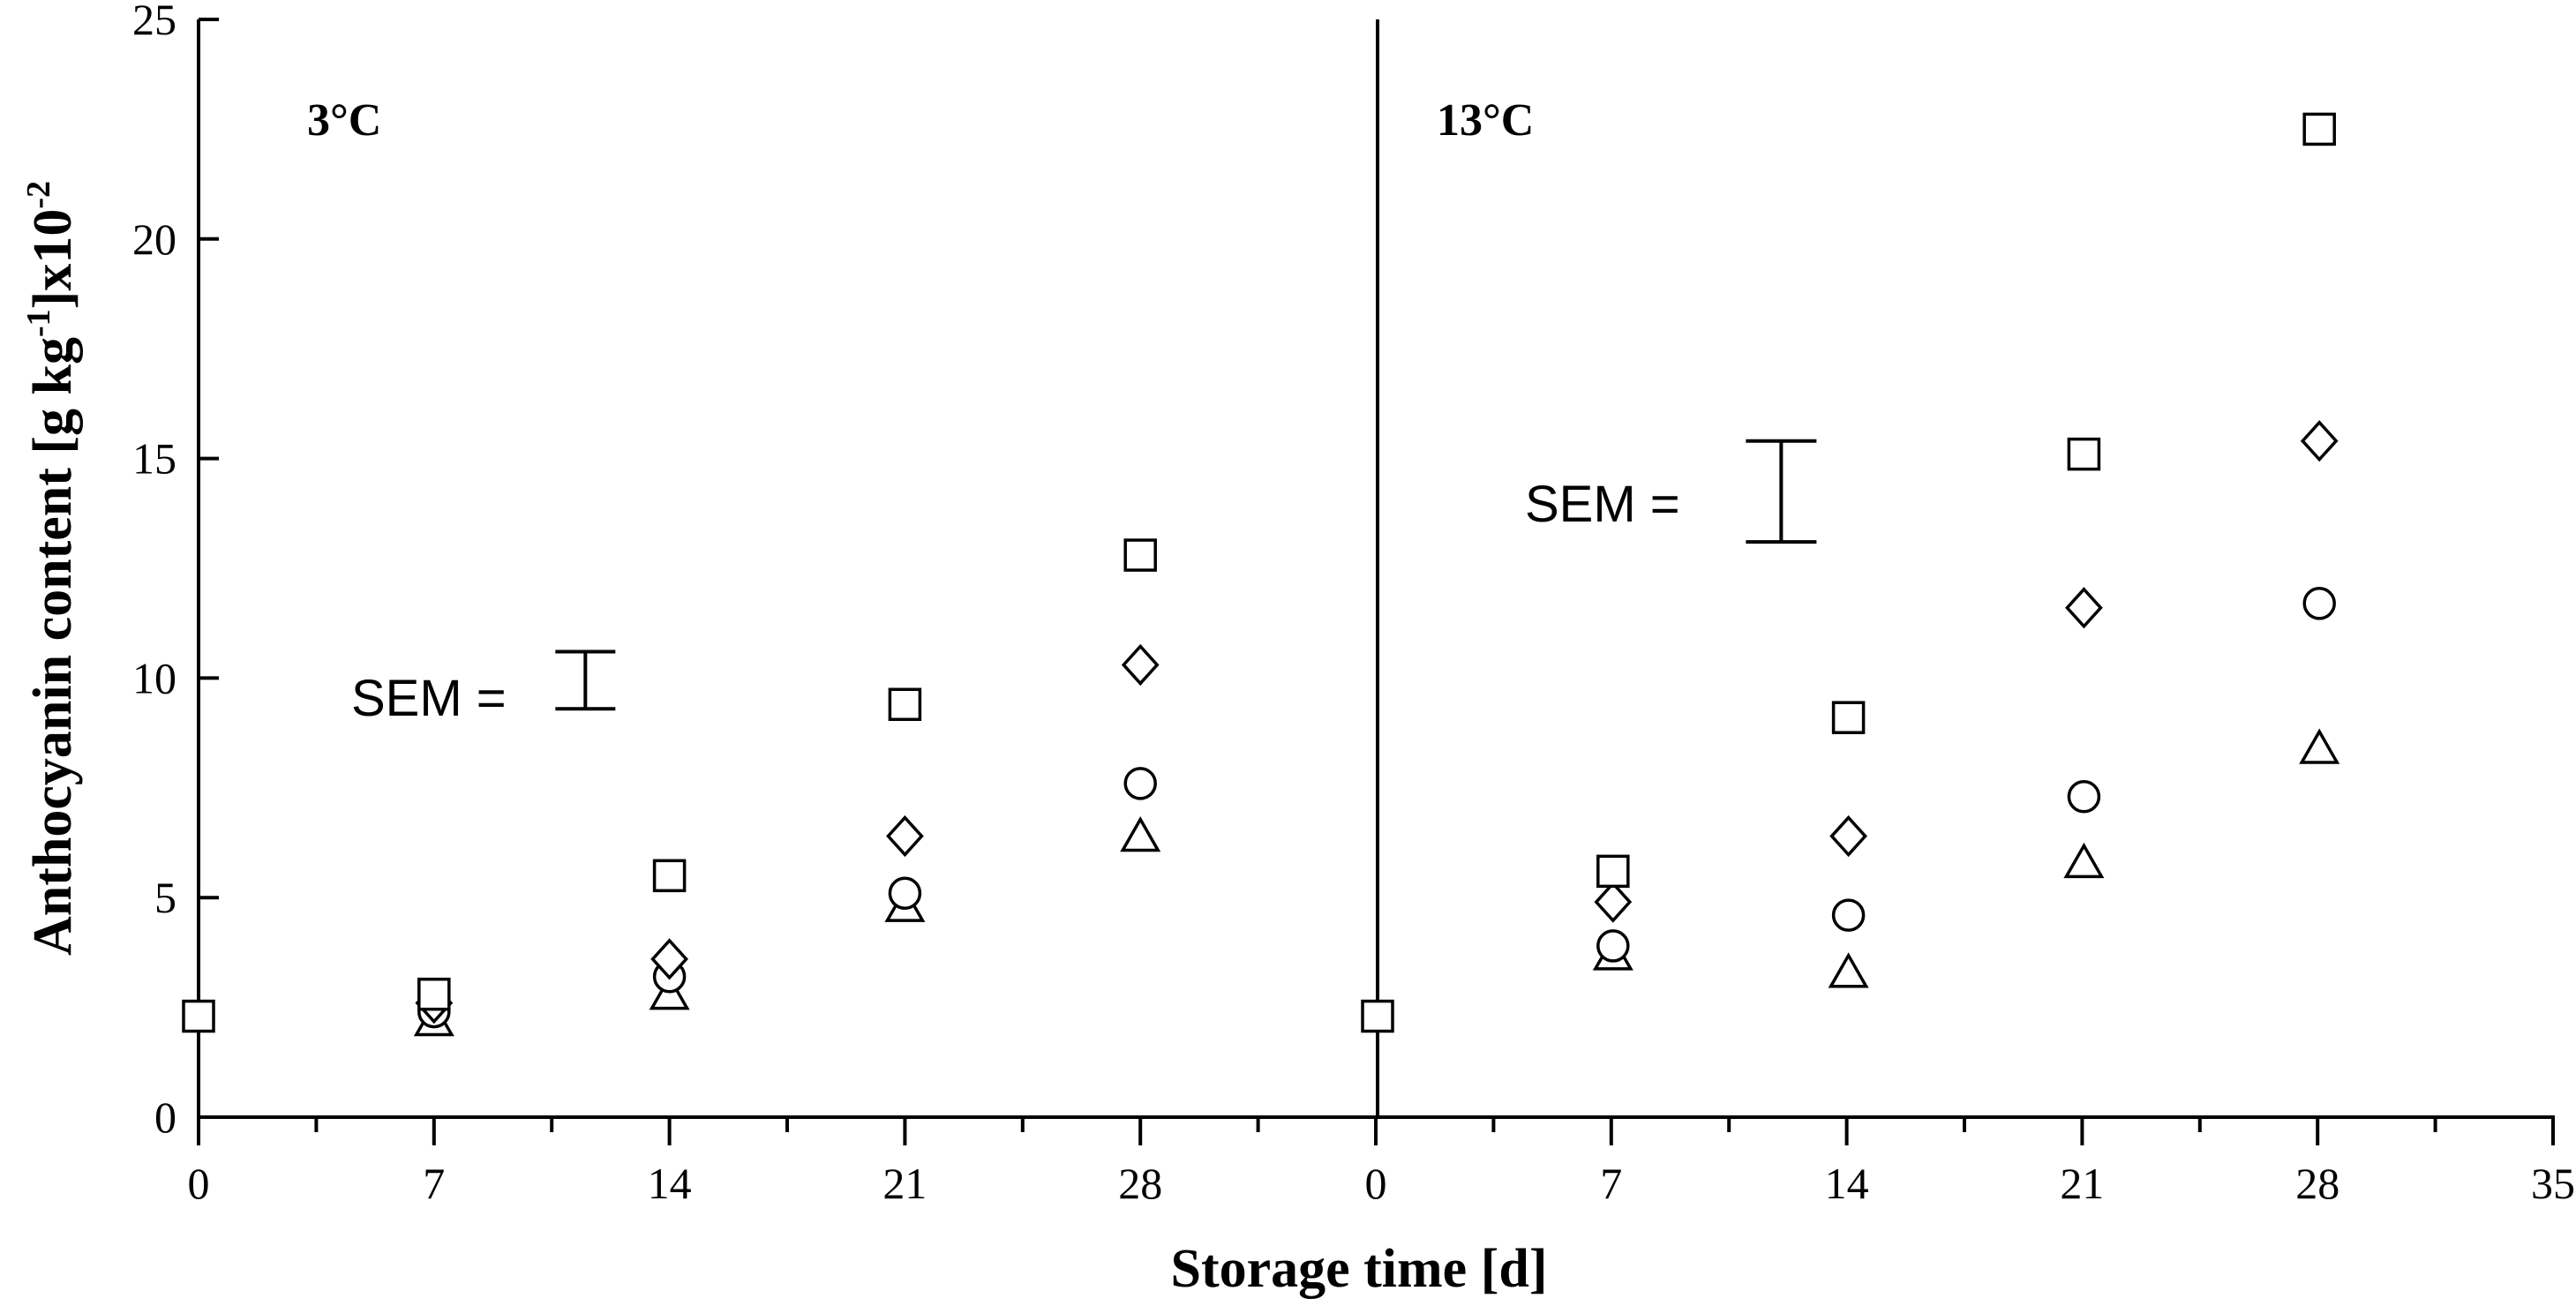 The width and height of the screenshot is (2576, 1306). I want to click on y-tick-label: 25, so click(154, 22).